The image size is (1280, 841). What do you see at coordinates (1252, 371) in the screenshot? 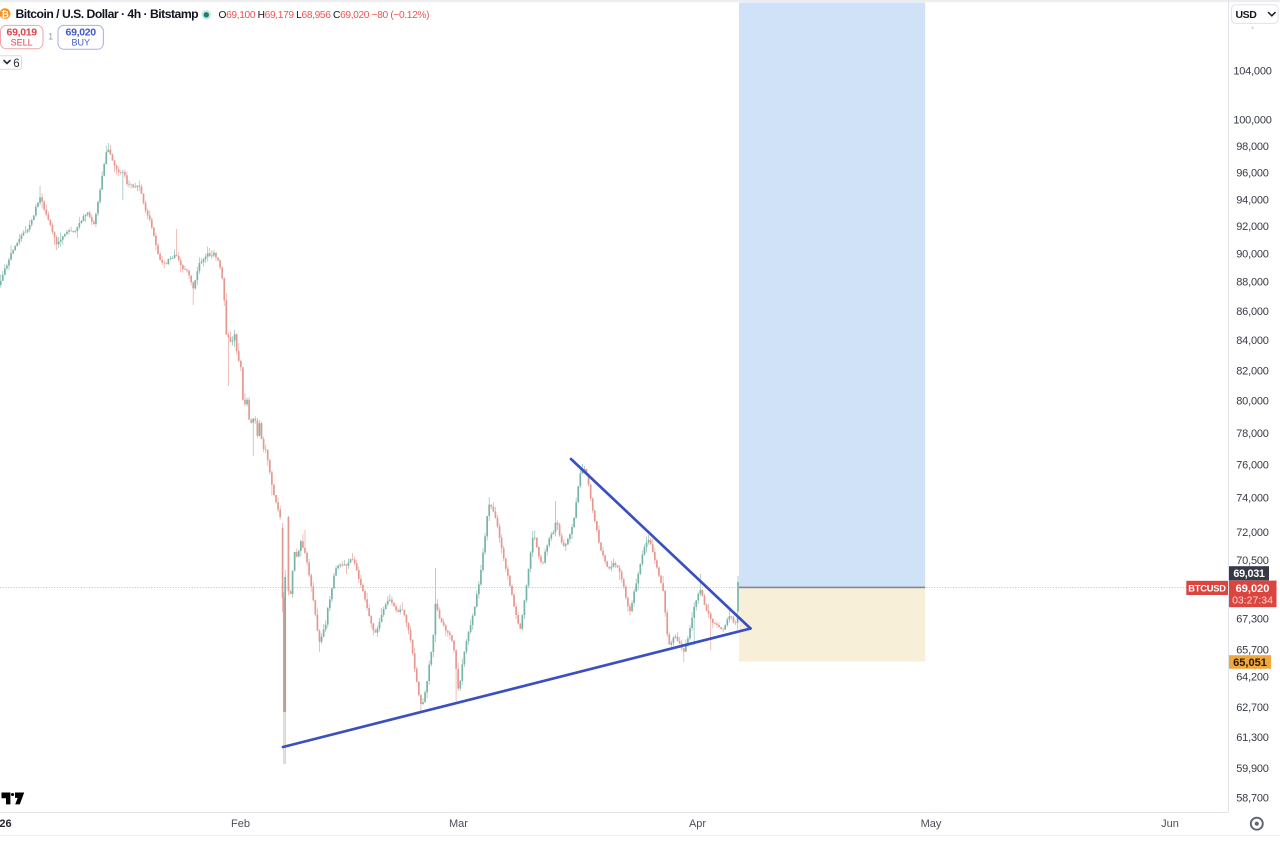
I see `svg-text: 82,000` at bounding box center [1252, 371].